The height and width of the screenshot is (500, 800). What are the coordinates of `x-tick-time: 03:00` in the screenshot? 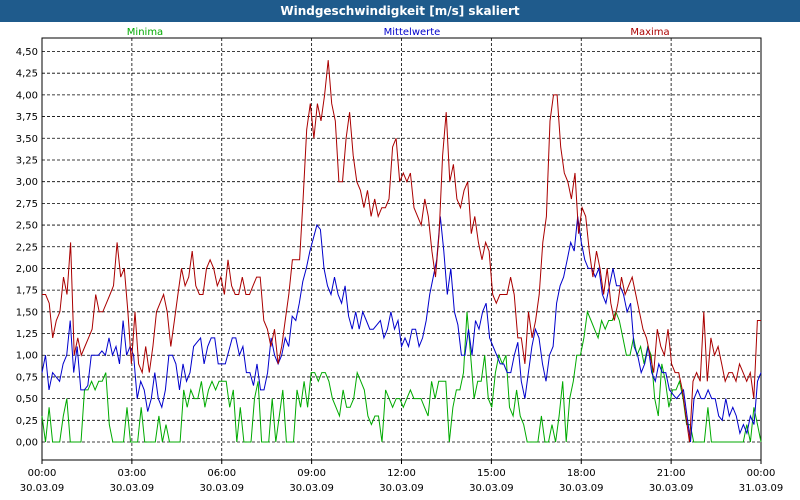 It's located at (131, 473).